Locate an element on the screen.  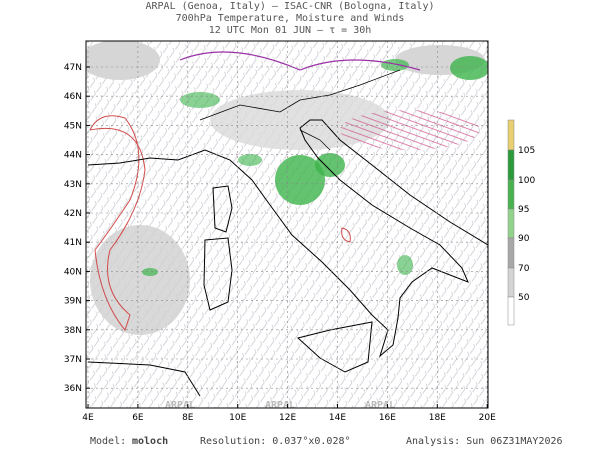
lat-label: 36N is located at coordinates (73, 389).